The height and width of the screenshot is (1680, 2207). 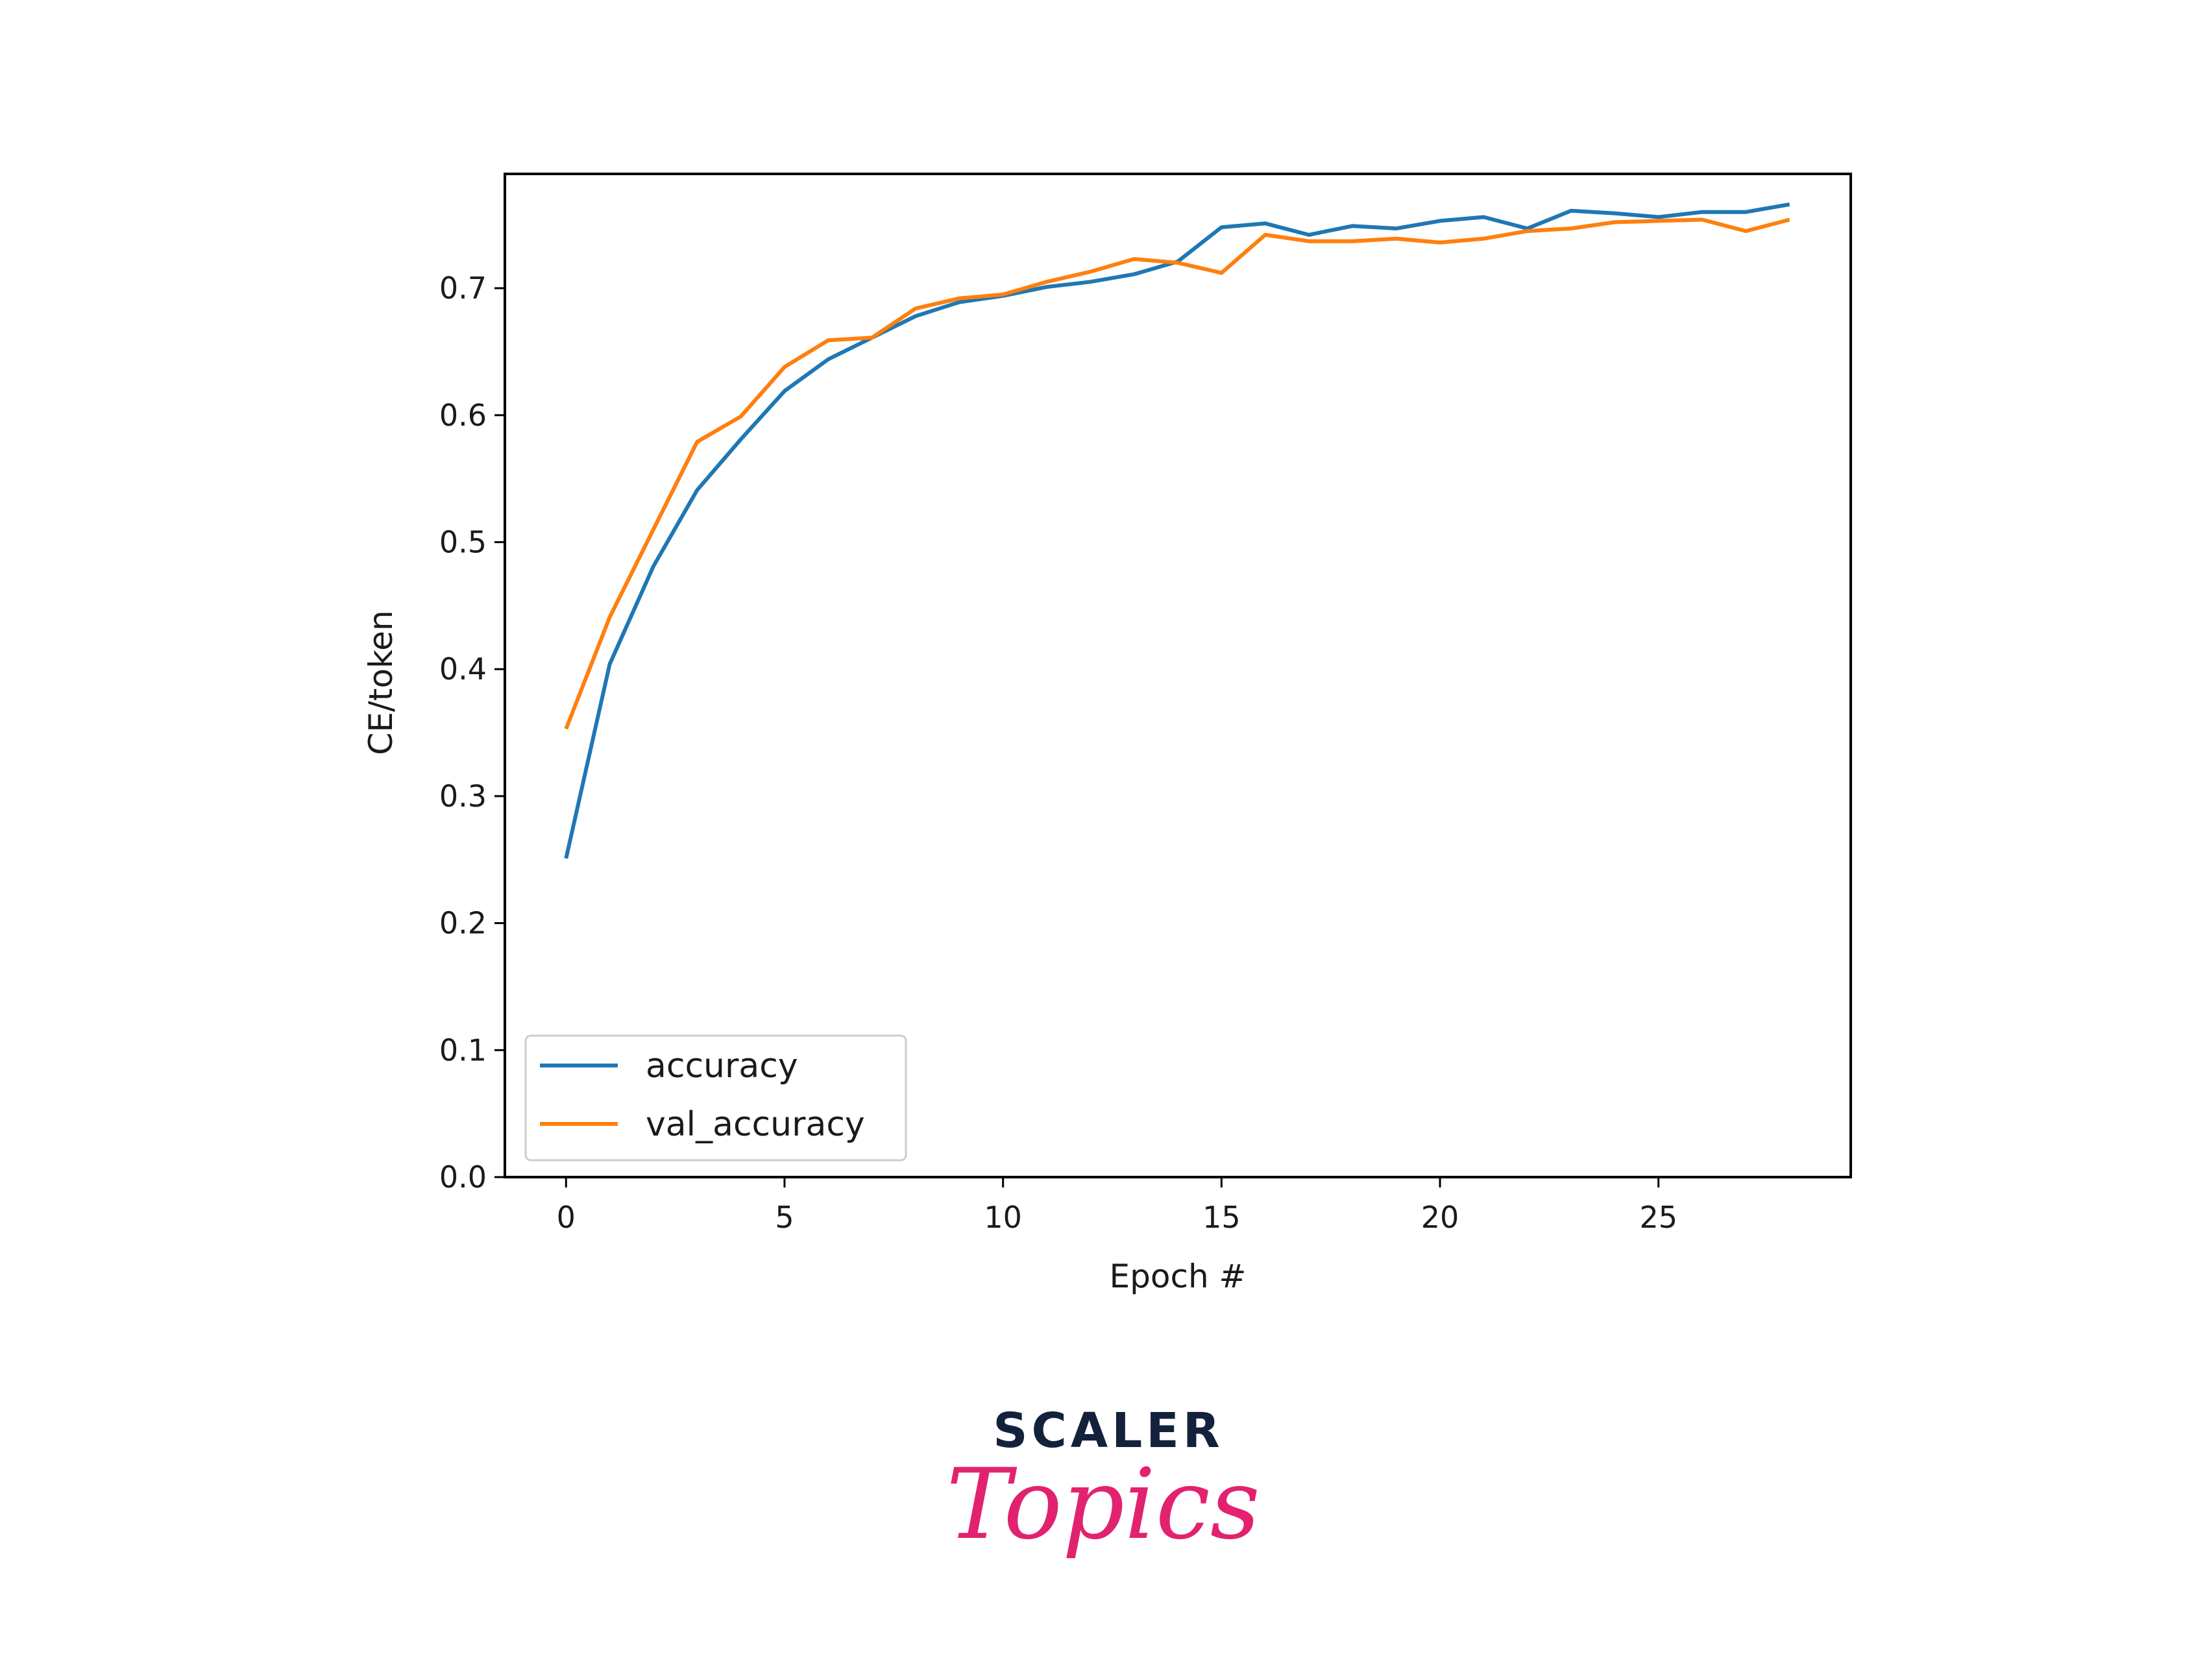 I want to click on legend: accuracy val_accuracy, so click(x=715, y=1098).